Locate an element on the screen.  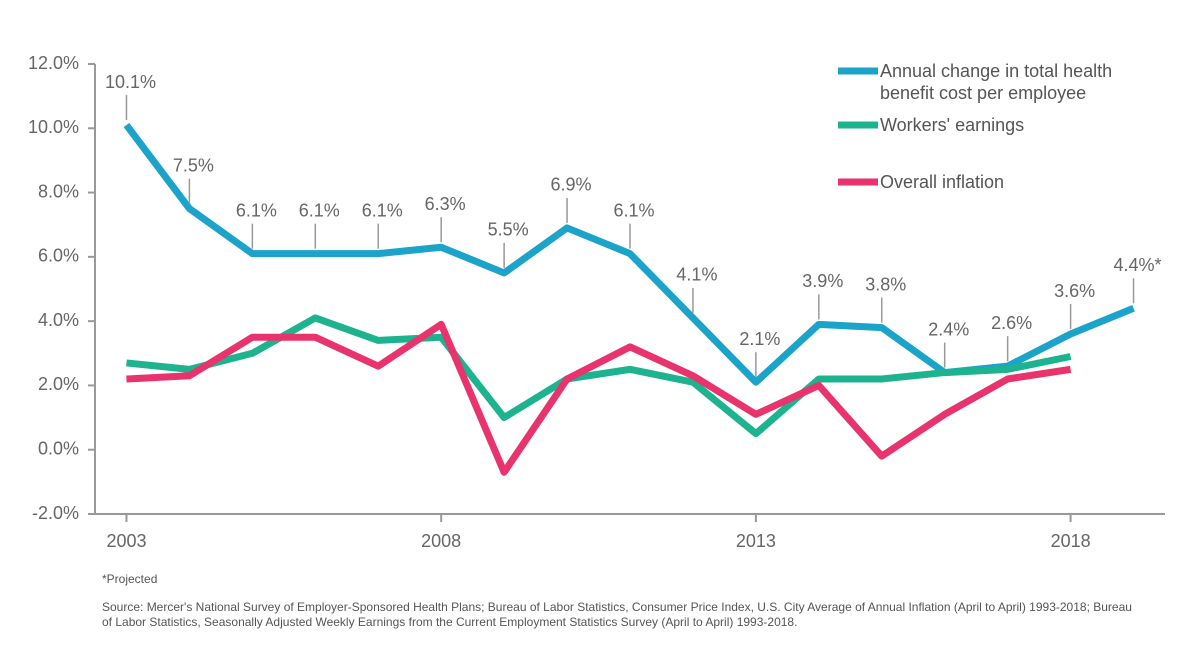
y-tick-label: 4.0% is located at coordinates (58, 320).